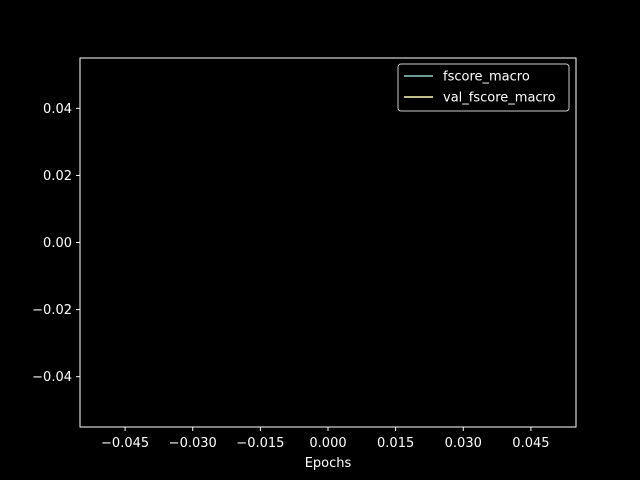 This screenshot has height=480, width=640. I want to click on y-tick-label: 0.04, so click(57, 109).